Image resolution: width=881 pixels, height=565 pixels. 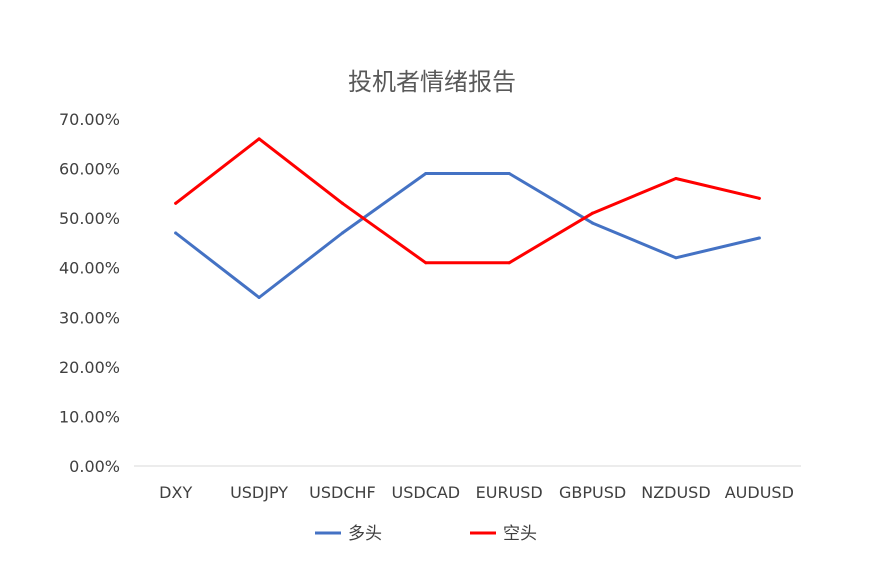 I want to click on legend-label: 空头, so click(x=520, y=534).